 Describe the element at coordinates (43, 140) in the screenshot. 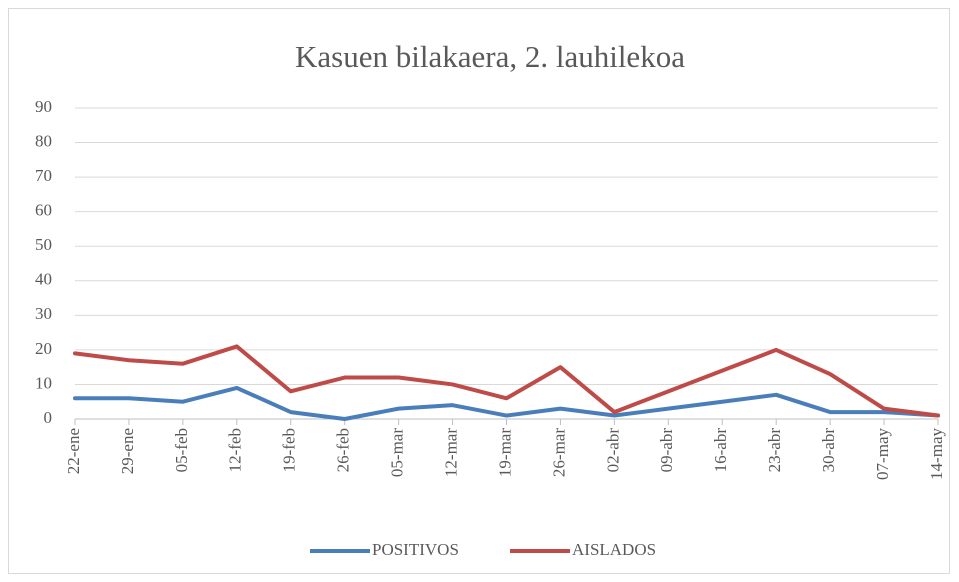

I see `y-tick-label: 80` at that location.